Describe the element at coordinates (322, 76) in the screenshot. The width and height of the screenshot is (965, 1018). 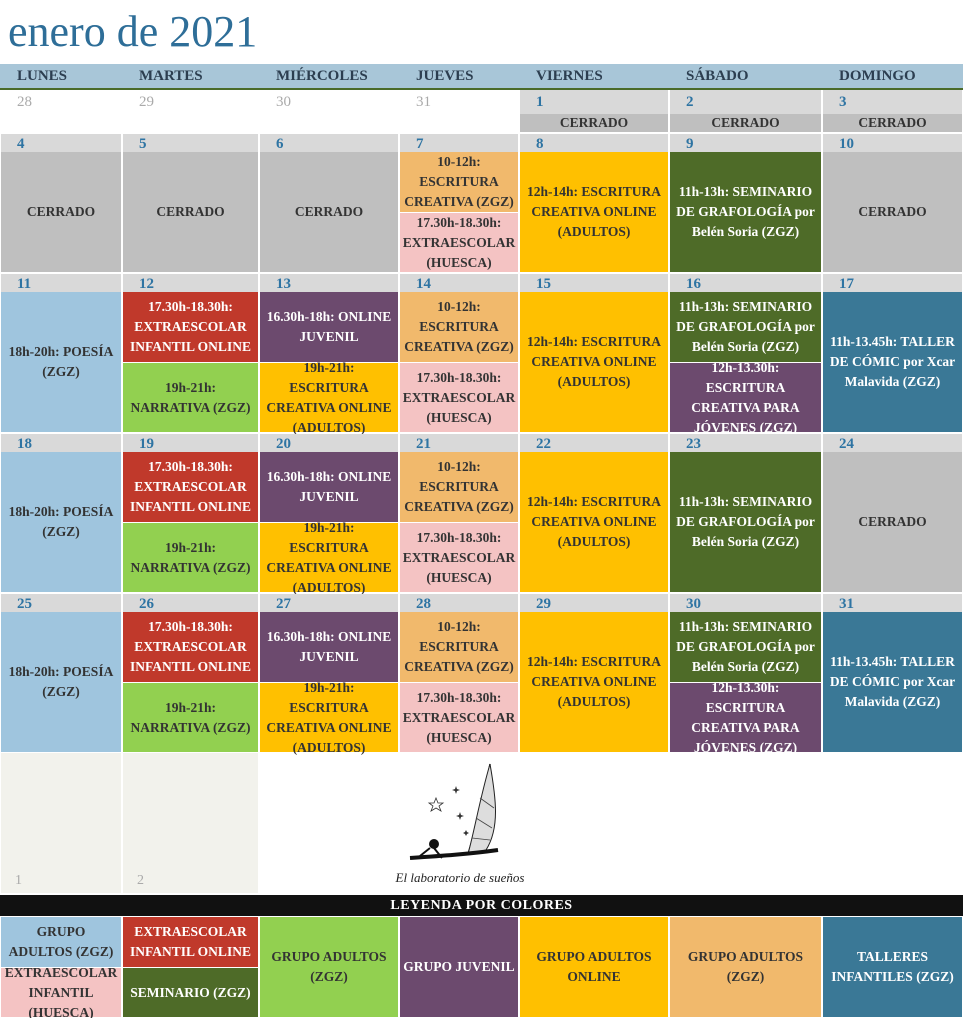
I see `weekday-label: MIÉRCOLES` at that location.